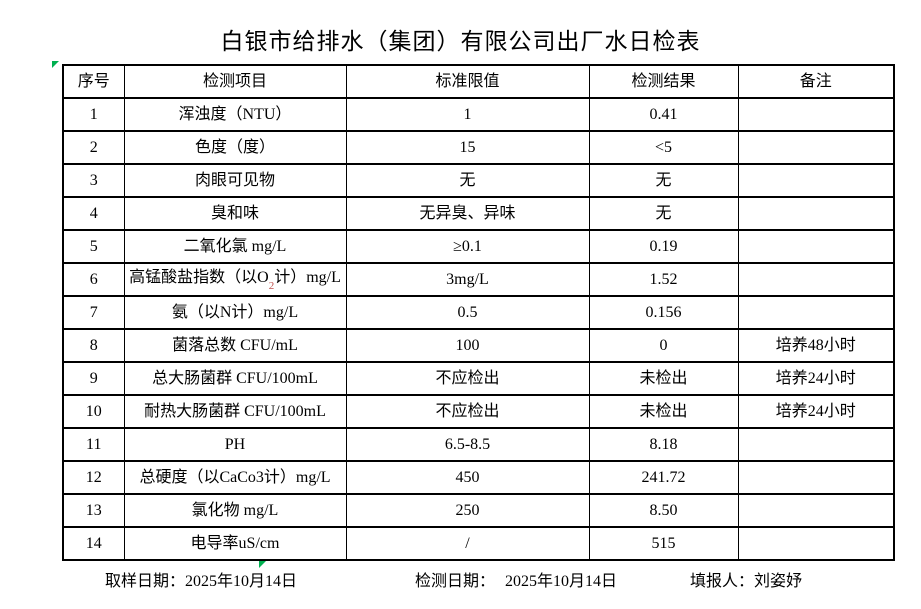 The width and height of the screenshot is (921, 609). What do you see at coordinates (561, 581) in the screenshot?
I see `test-date-value: 2025年10月14日` at bounding box center [561, 581].